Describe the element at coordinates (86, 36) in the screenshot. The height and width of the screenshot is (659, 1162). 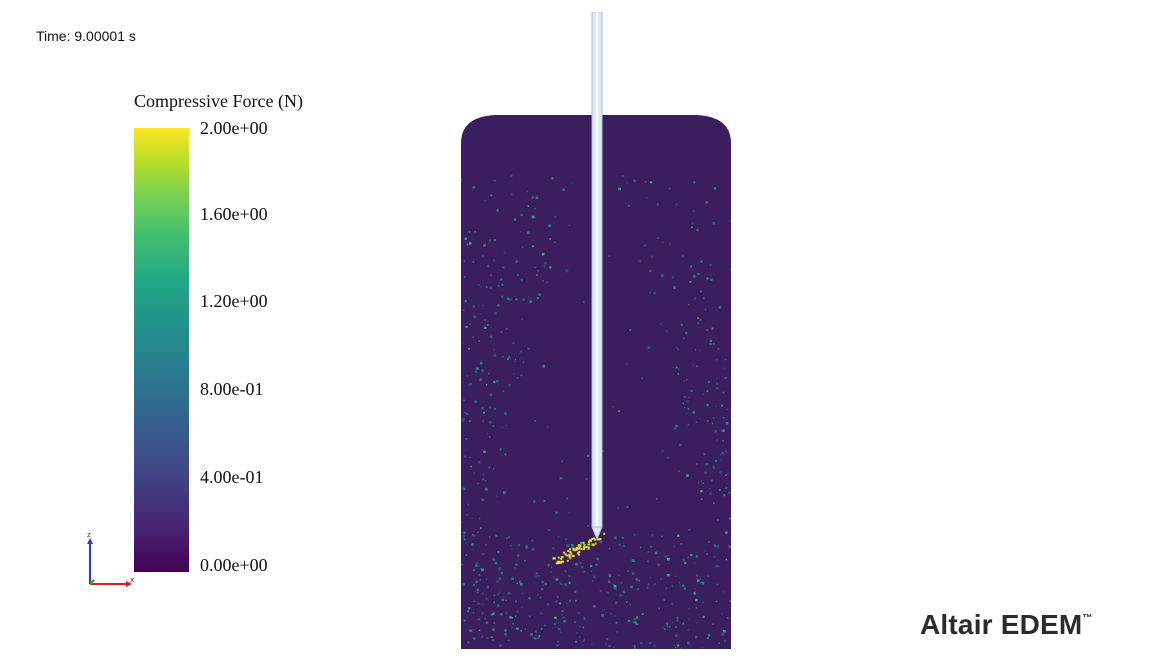
I see `time-readout: Time: 9.00001 s` at that location.